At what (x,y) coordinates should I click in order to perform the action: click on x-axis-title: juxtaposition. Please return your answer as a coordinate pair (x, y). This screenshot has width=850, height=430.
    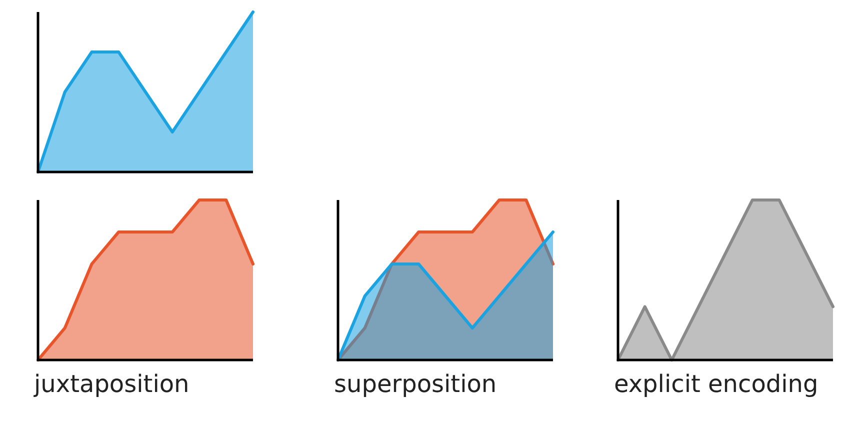
    Looking at the image, I should click on (111, 384).